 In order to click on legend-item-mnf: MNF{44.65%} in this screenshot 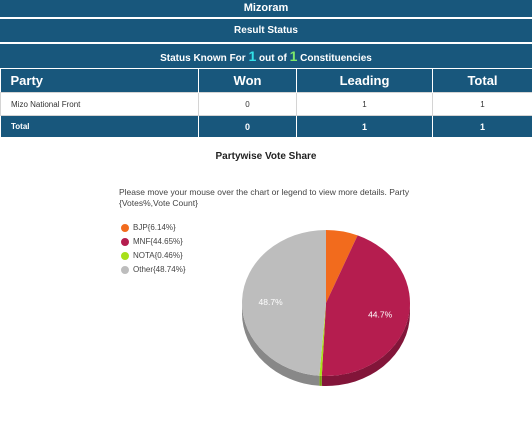, I will do `click(153, 242)`.